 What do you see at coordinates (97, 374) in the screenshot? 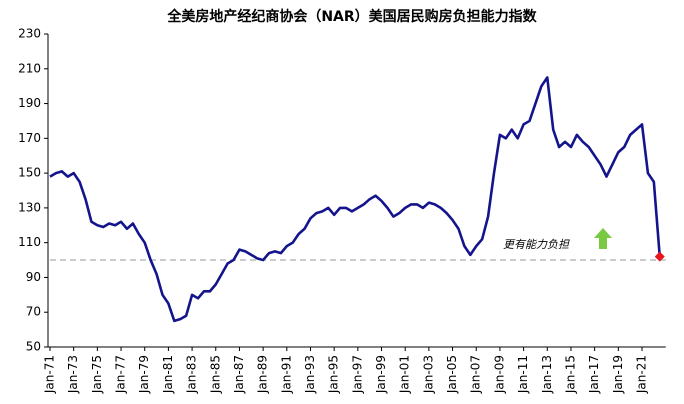
I see `x-tick-label: Jan-75` at bounding box center [97, 374].